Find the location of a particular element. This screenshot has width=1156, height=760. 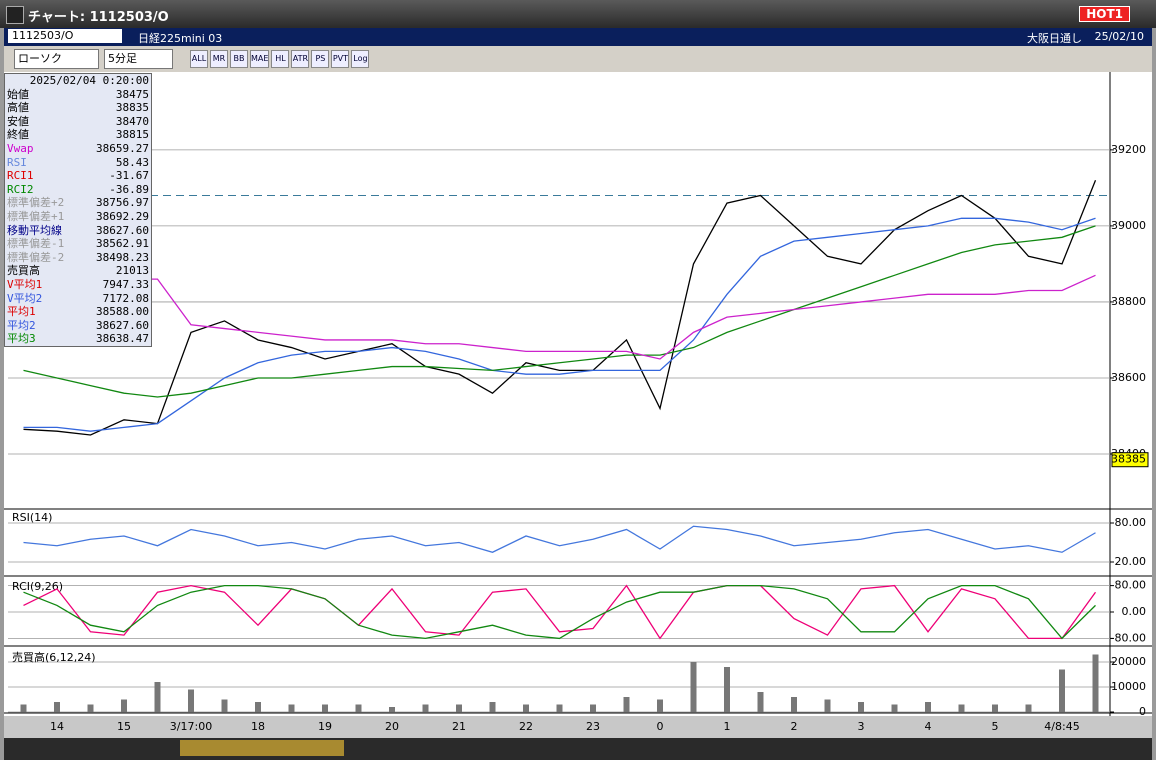

info-row: RSI 58.43 is located at coordinates (78, 163).